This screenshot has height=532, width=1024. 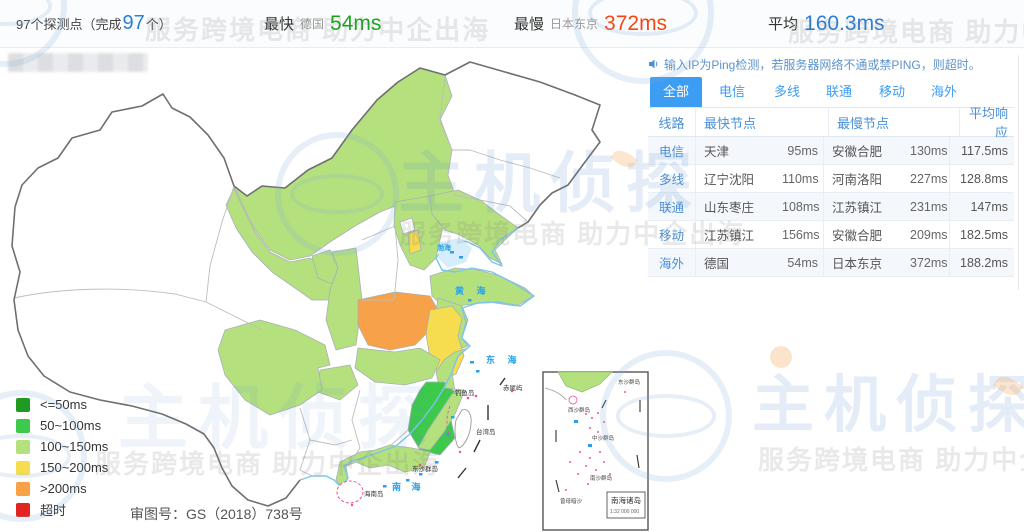 I want to click on ping-notice: 输入IP为Ping检测，若服务器网络不通或禁PING，则超时。, so click(x=834, y=64).